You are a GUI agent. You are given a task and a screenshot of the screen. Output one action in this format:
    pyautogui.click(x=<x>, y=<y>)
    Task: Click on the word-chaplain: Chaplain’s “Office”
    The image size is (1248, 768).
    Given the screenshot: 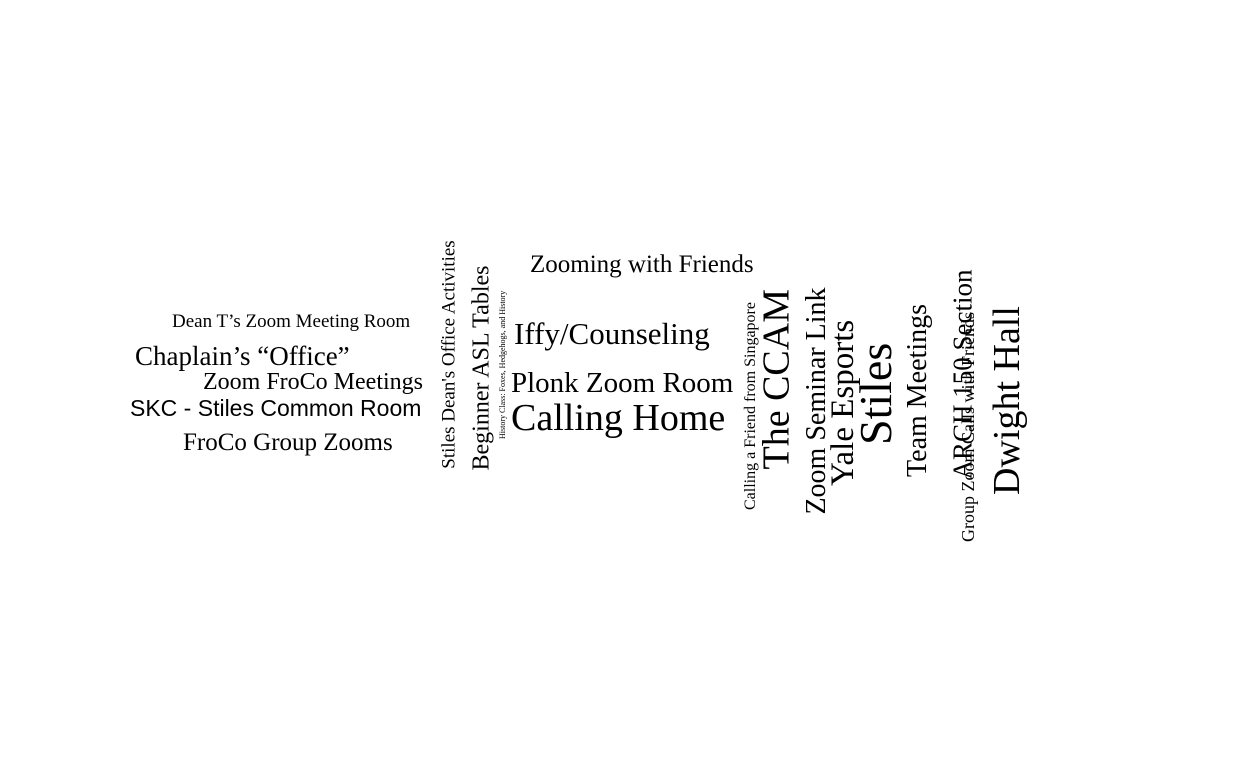 What is the action you would take?
    pyautogui.click(x=242, y=356)
    